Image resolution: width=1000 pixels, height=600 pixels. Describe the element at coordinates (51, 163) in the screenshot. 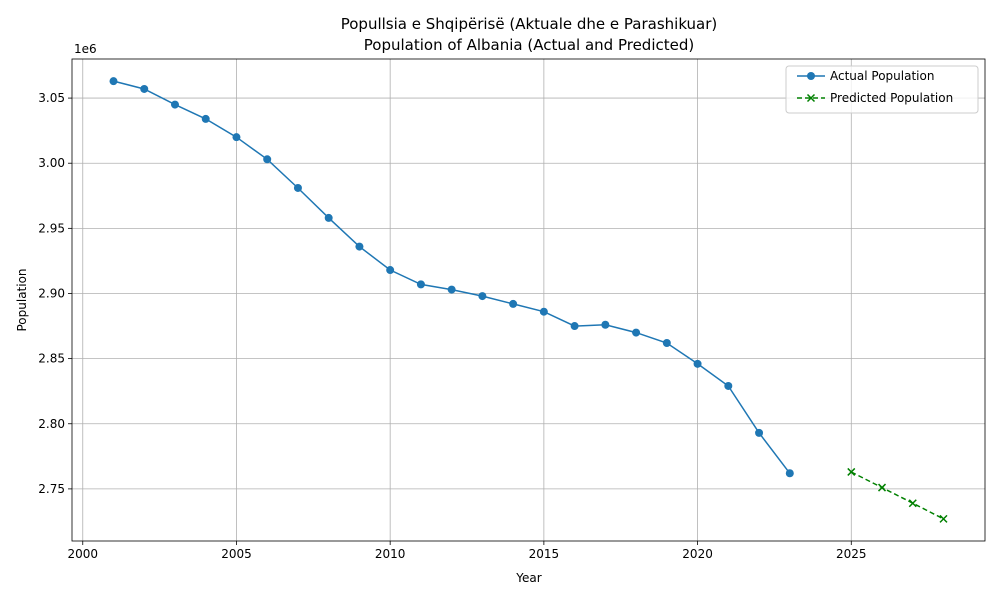

I see `y-tick-label: 3.00` at that location.